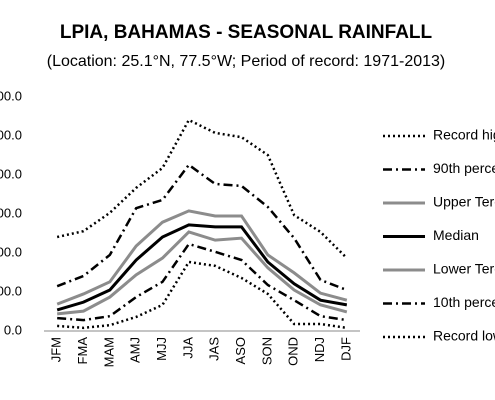 This screenshot has height=400, width=495. I want to click on x-tick-label: DJF, so click(345, 349).